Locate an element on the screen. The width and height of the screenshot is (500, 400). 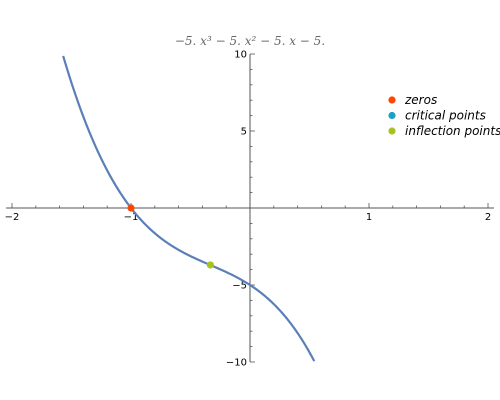
y-tick-label: 10 is located at coordinates (240, 55).